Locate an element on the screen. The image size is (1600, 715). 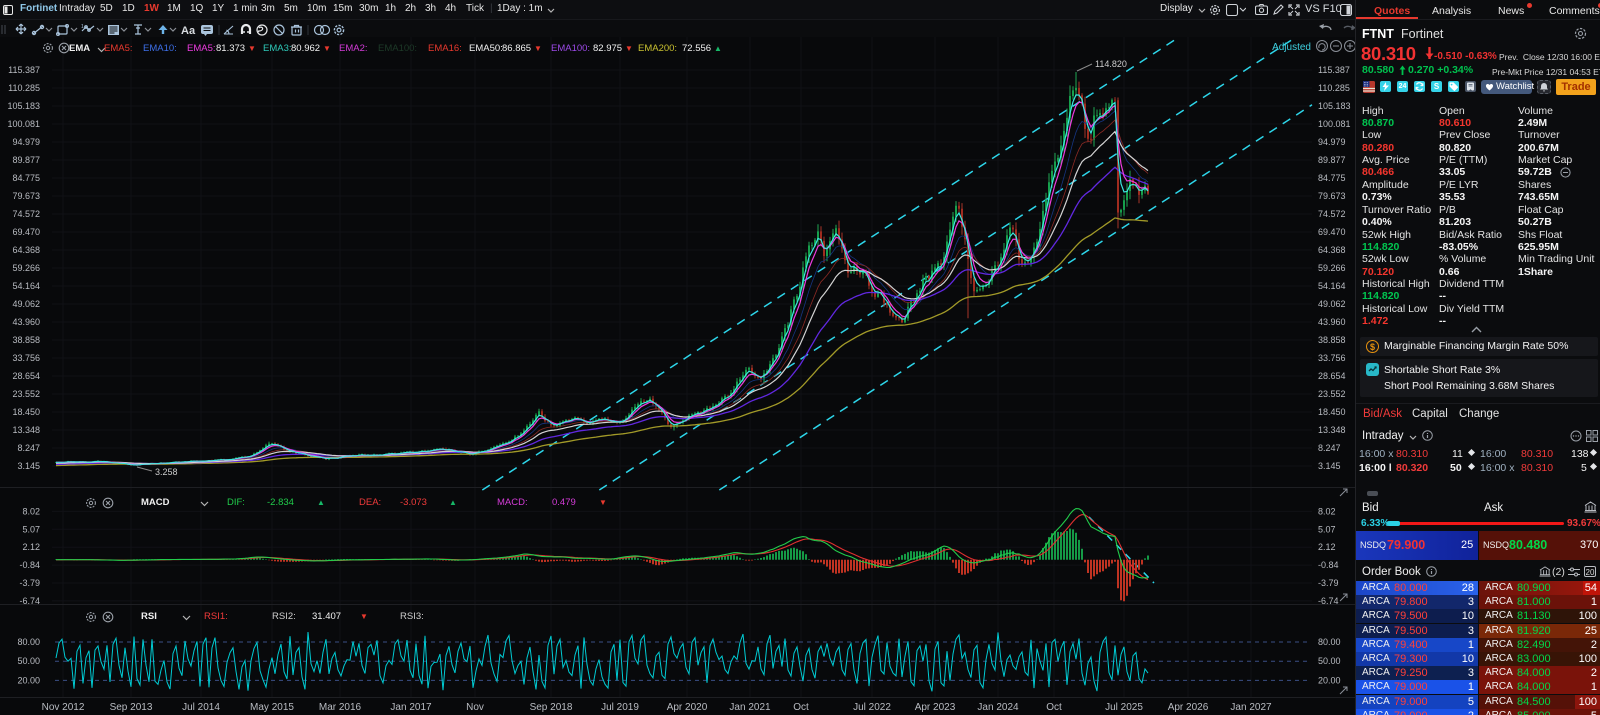
svg-text: Sep 2018 is located at coordinates (551, 707).